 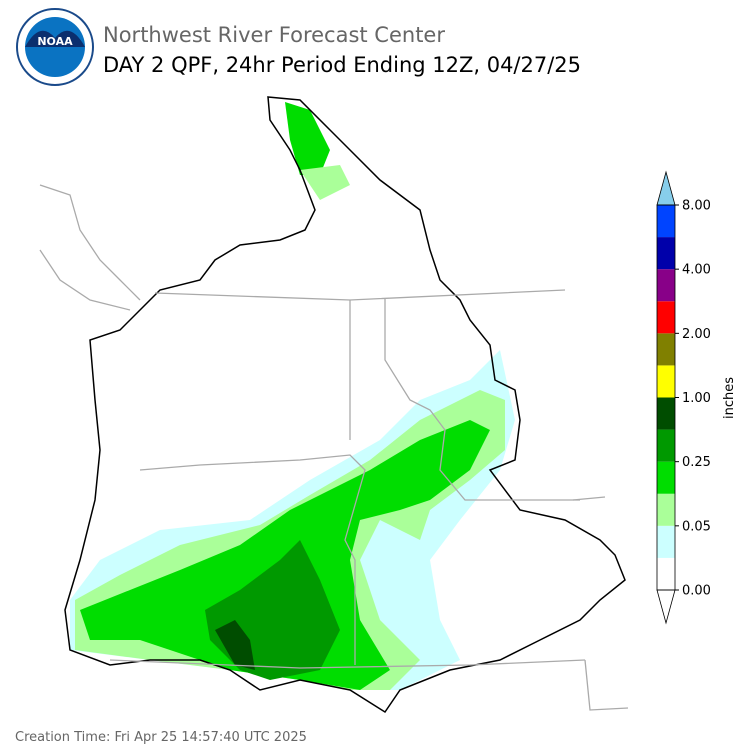 I want to click on colorbar: 0.00 0.05 0.25 1.00 2.00 4.00 8.00, so click(x=683, y=397).